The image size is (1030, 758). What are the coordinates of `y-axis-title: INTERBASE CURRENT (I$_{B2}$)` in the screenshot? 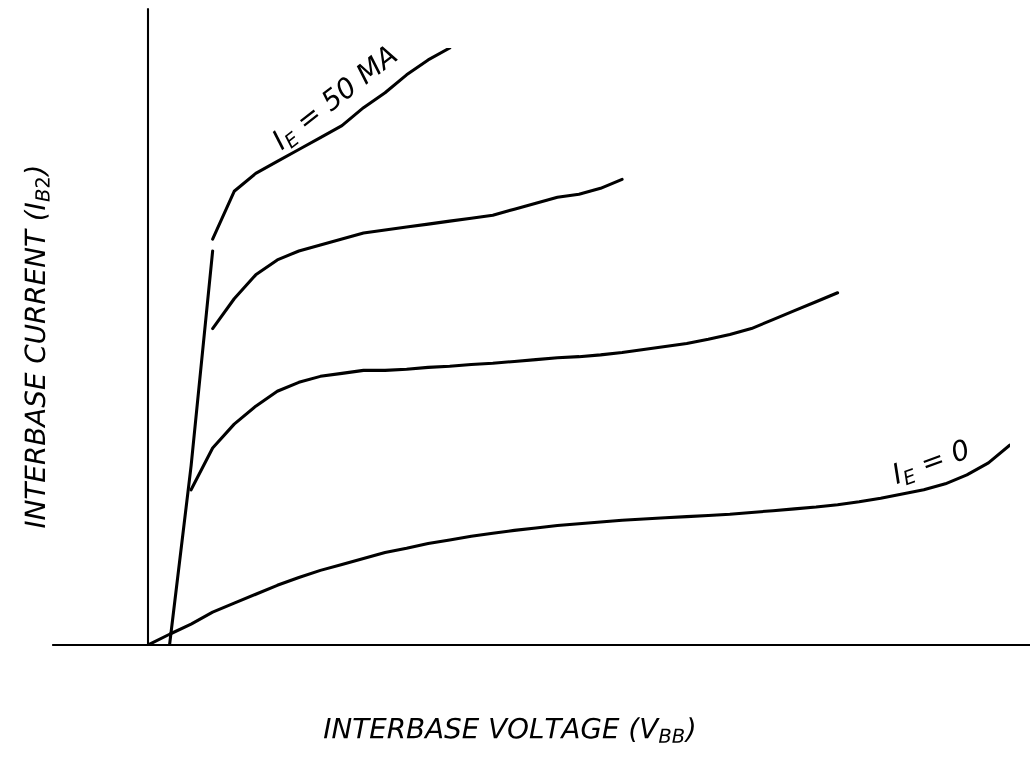 It's located at (36, 347).